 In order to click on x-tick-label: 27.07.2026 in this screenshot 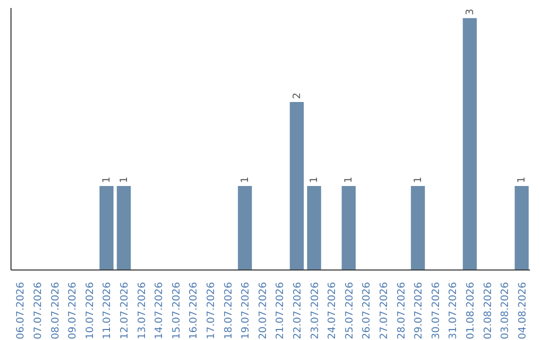, I will do `click(384, 311)`.